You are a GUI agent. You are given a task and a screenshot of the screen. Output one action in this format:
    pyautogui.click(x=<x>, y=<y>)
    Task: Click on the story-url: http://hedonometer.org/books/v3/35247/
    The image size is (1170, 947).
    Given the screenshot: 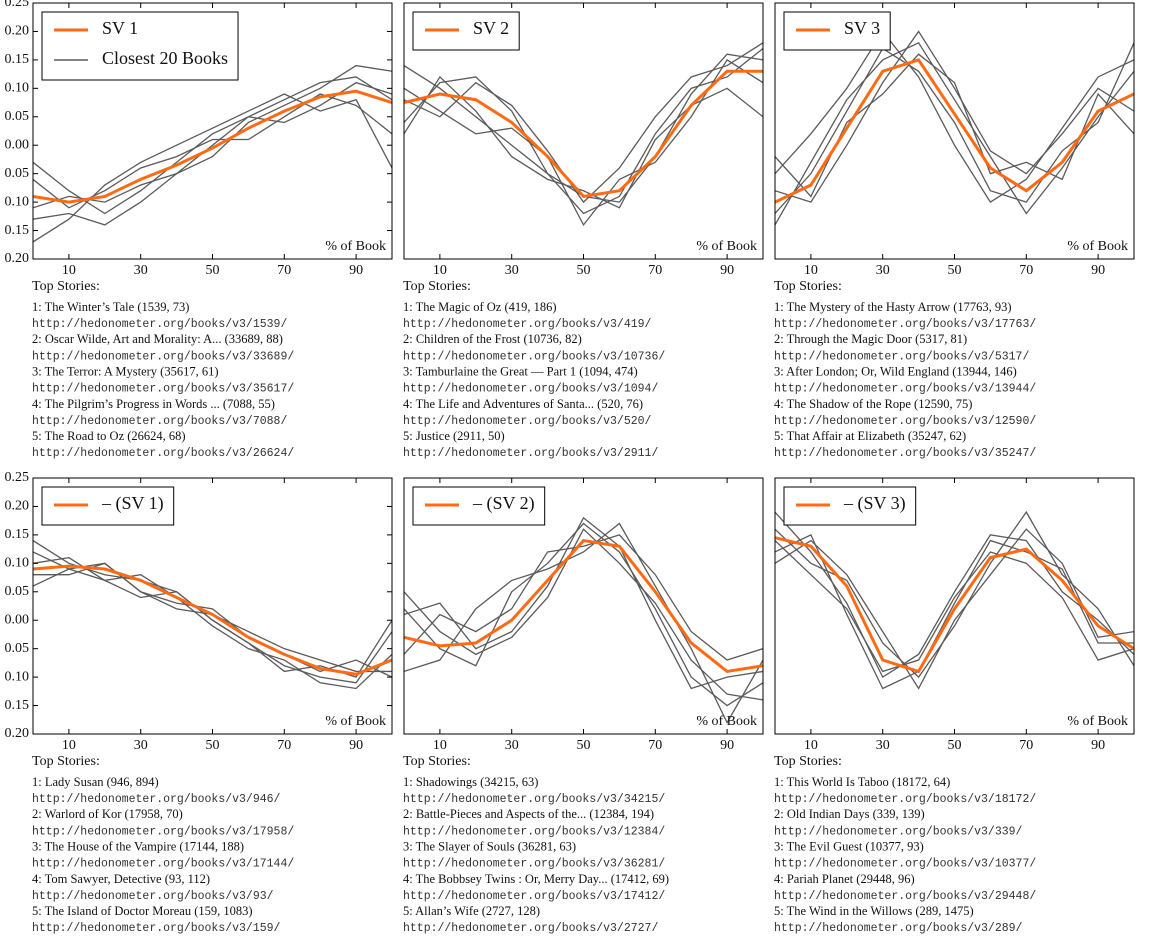 What is the action you would take?
    pyautogui.click(x=905, y=453)
    